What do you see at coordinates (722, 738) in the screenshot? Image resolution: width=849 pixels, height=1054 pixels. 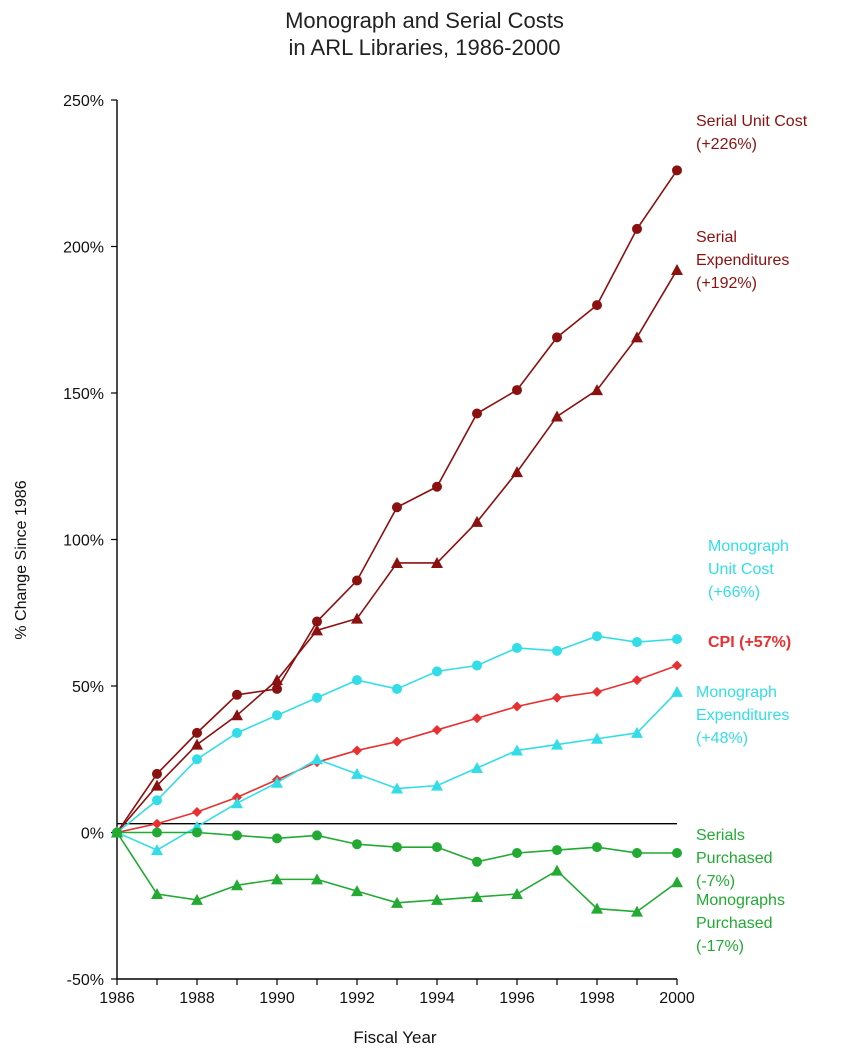 I see `series-label-line: (+48%)` at bounding box center [722, 738].